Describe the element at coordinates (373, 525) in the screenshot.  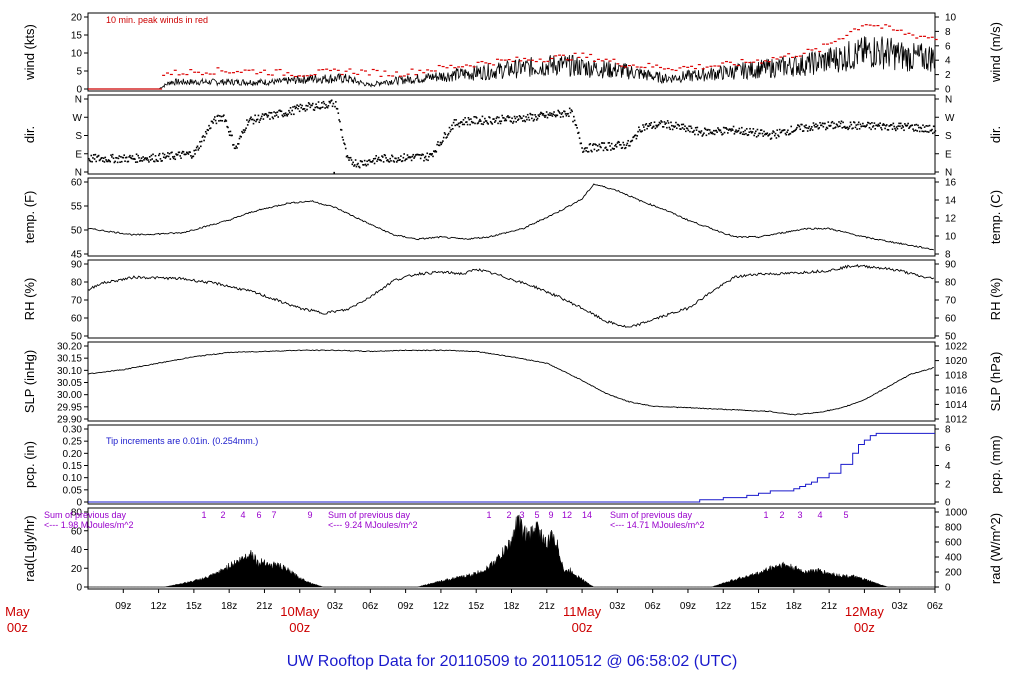
I see `rad-sum-value: <--- 9.24 MJoules/m^2` at that location.